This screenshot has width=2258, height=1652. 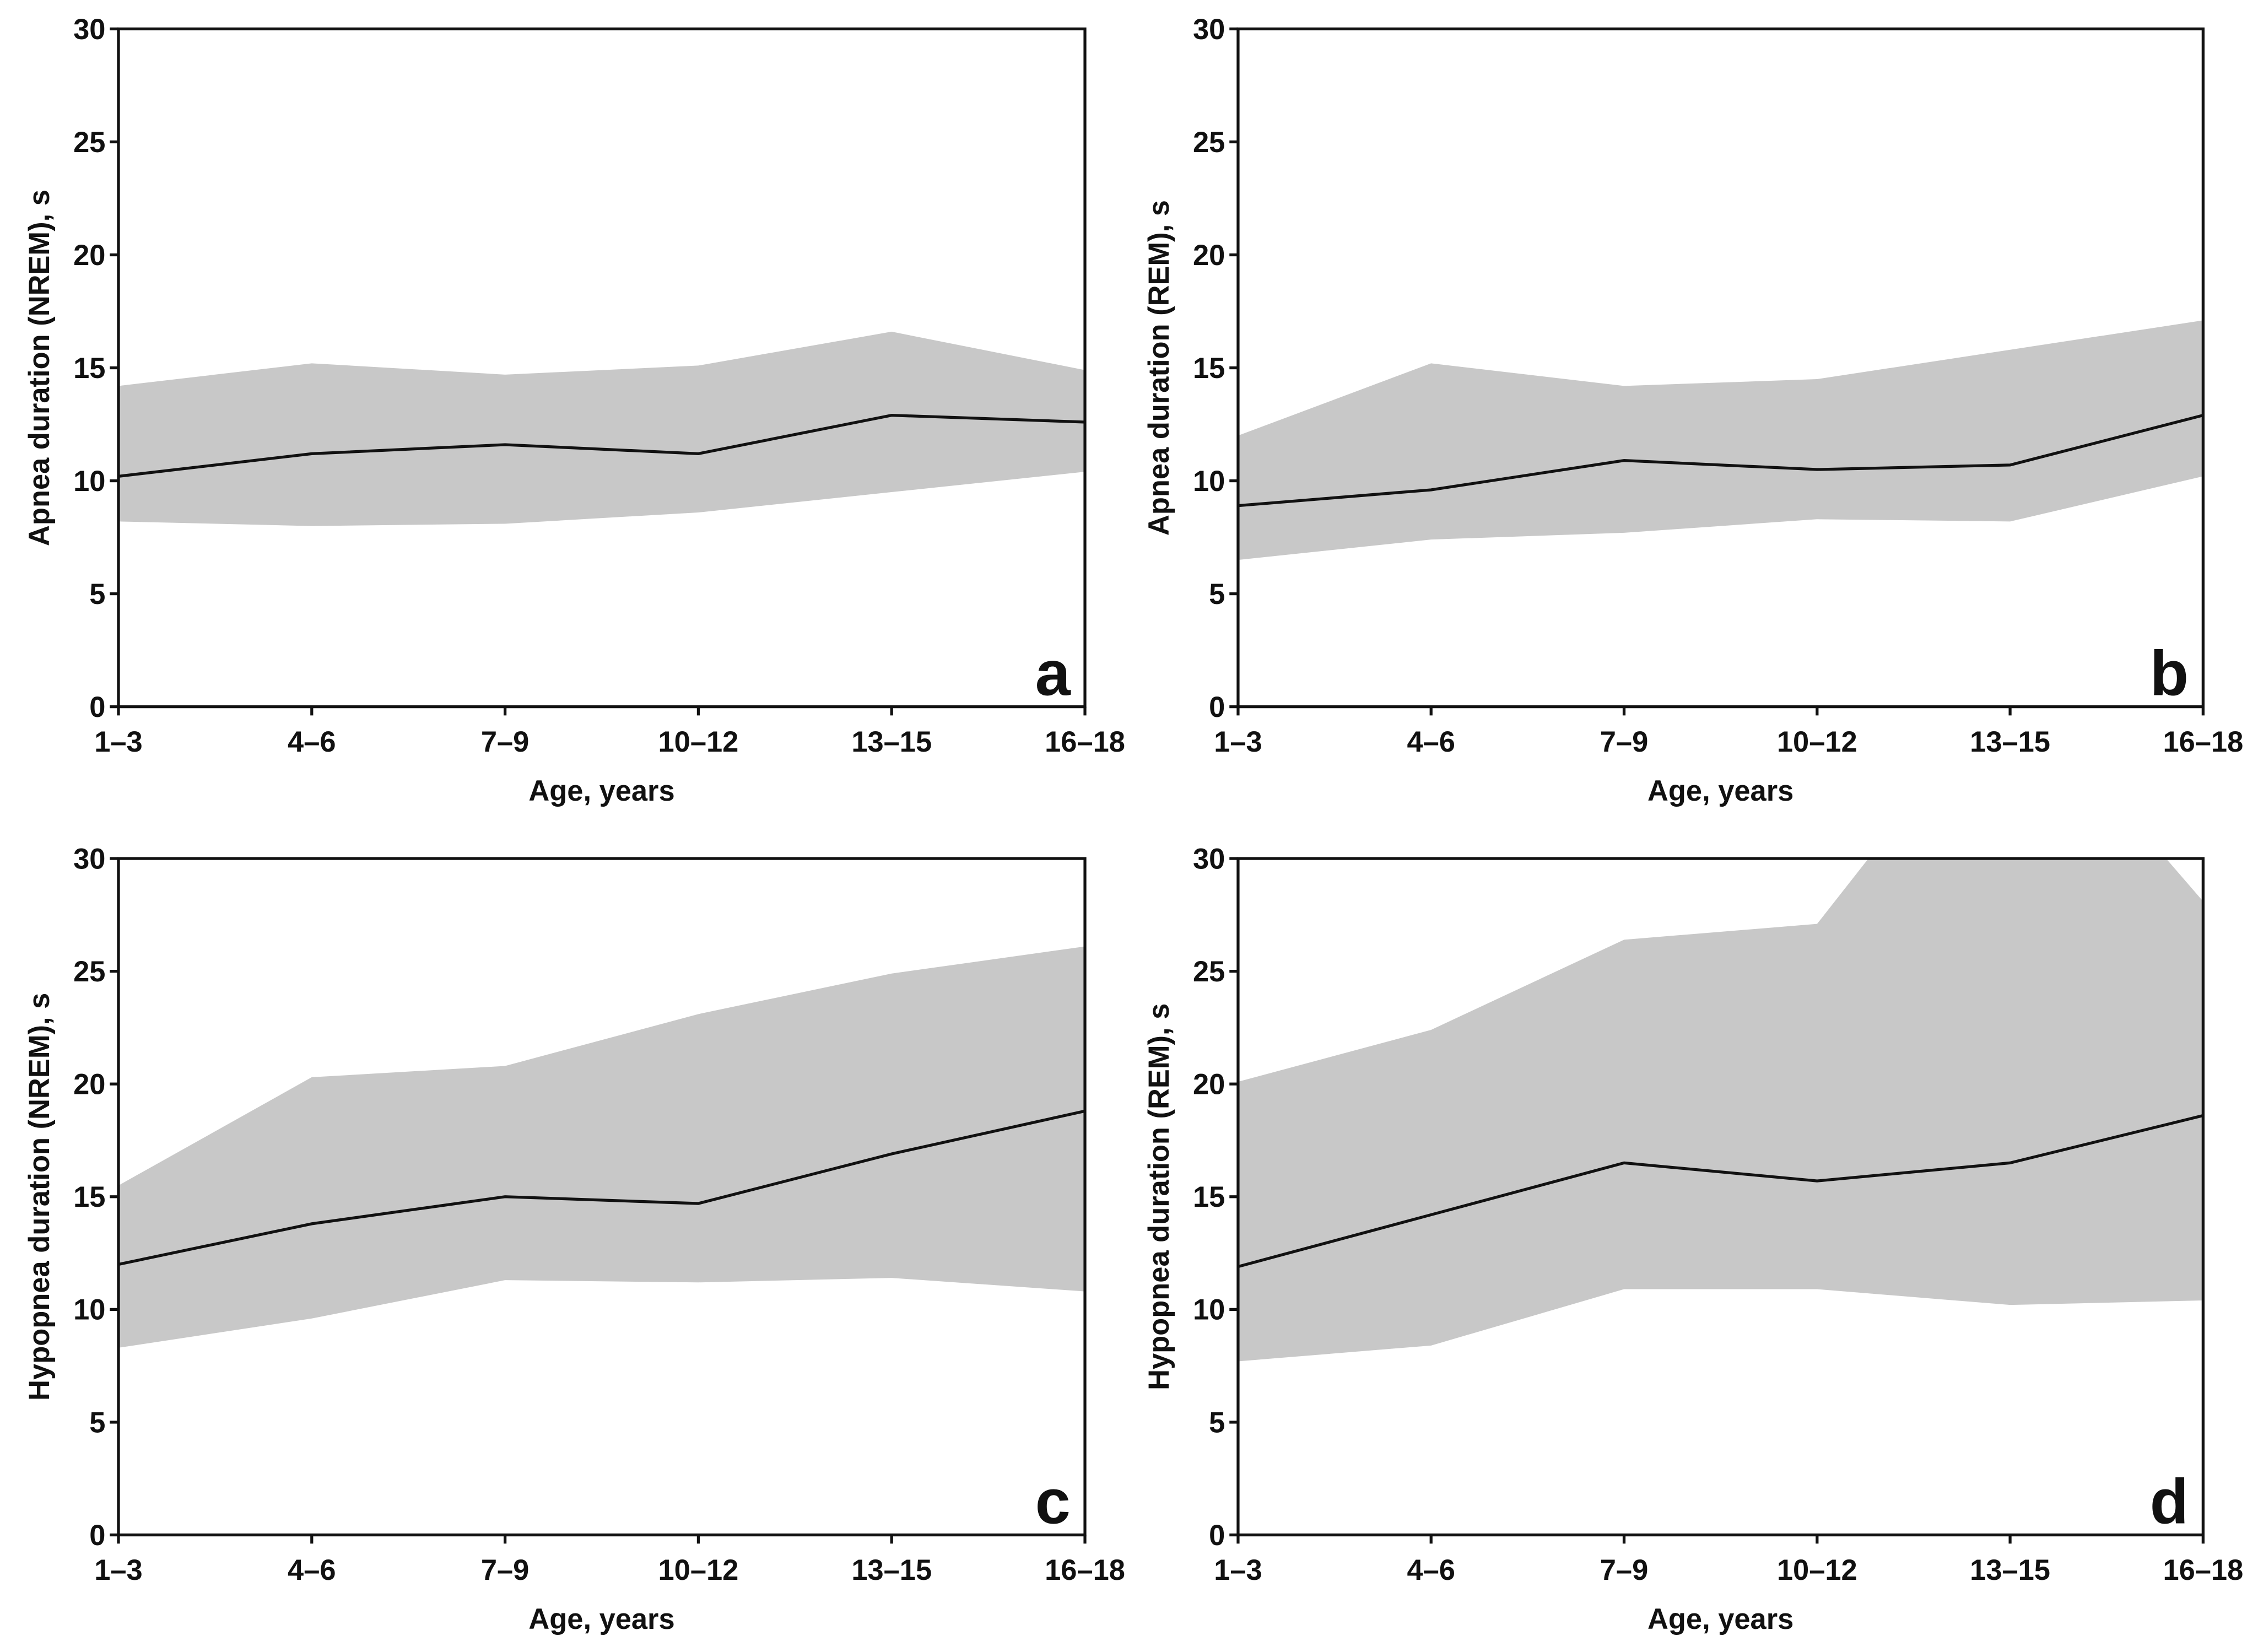 What do you see at coordinates (1159, 1196) in the screenshot?
I see `y-axis-title: Hypopnea duration (REM), s` at bounding box center [1159, 1196].